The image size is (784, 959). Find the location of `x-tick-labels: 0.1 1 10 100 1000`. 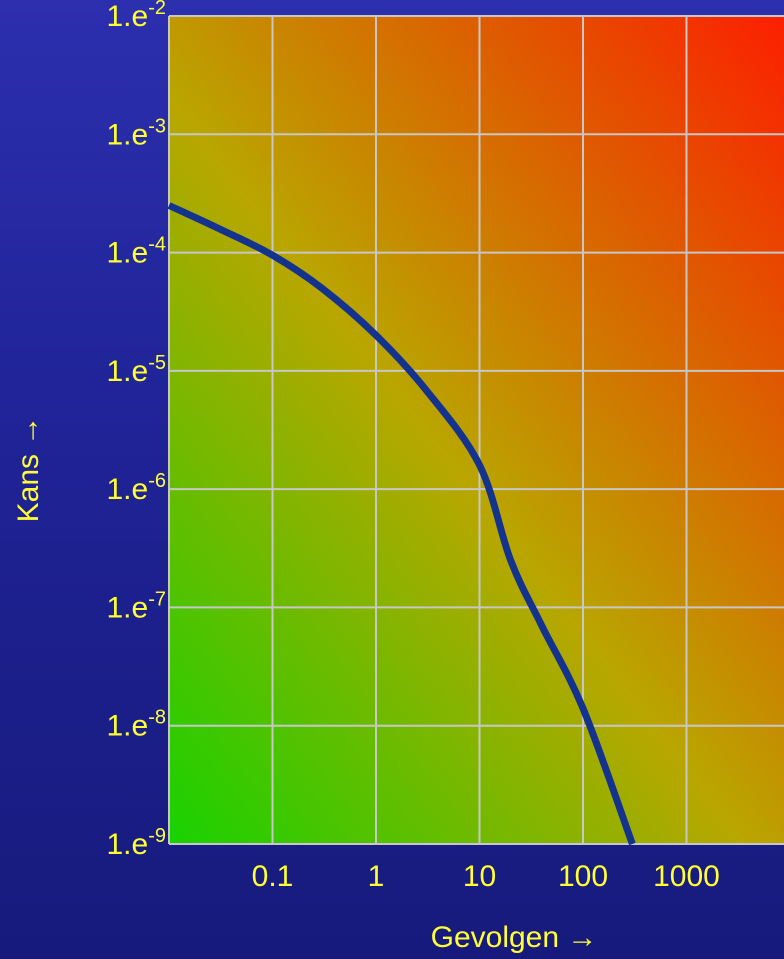

x-tick-labels: 0.1 1 10 100 1000 is located at coordinates (486, 876).